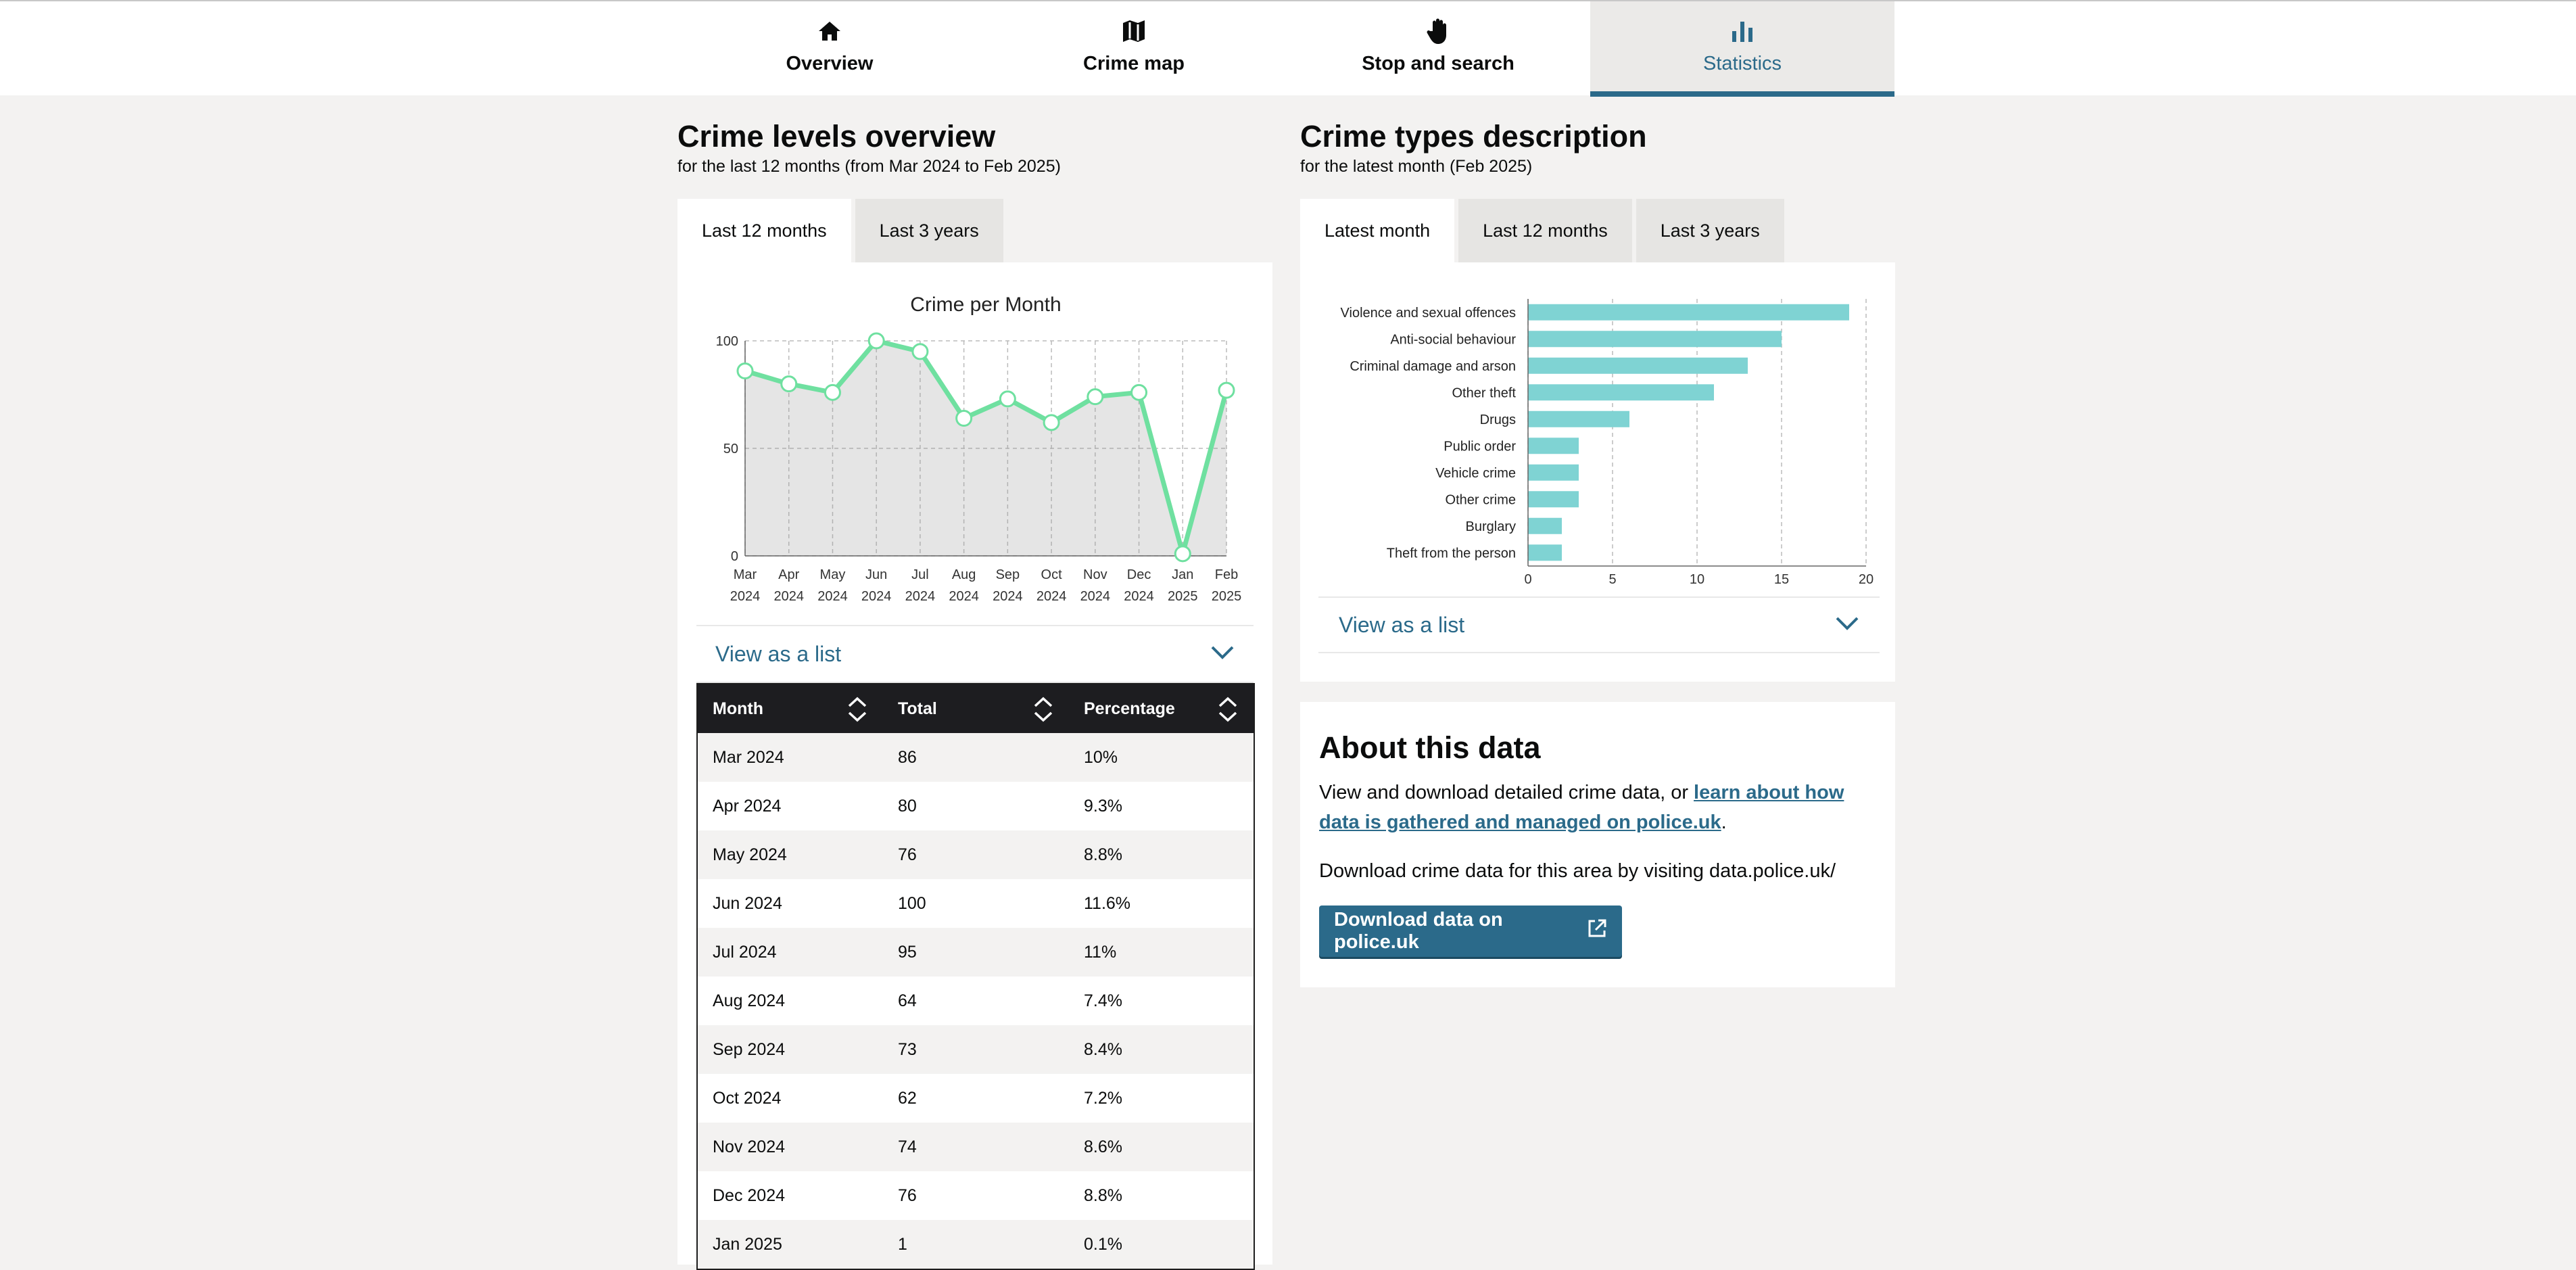  What do you see at coordinates (975, 757) in the screenshot?
I see `table-row: Mar 2024 86 10%` at bounding box center [975, 757].